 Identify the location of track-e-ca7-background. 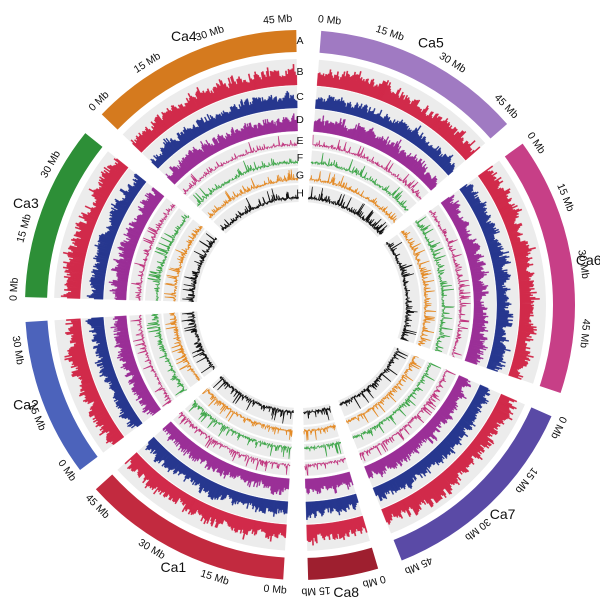
(407, 416).